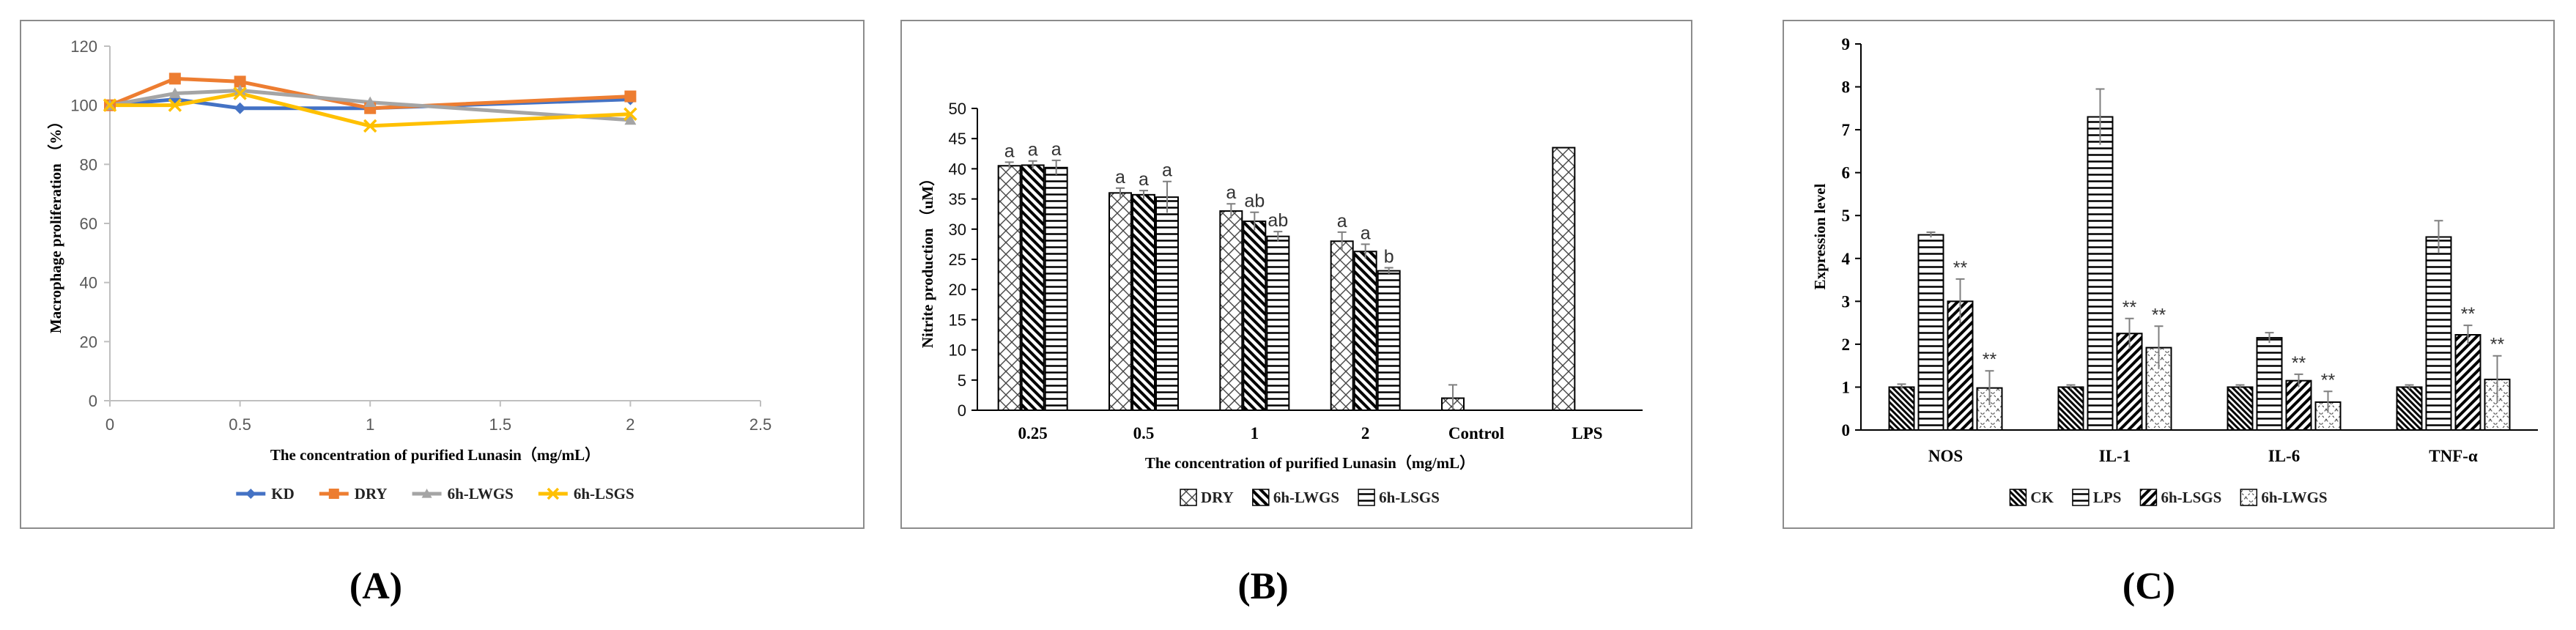  Describe the element at coordinates (957, 169) in the screenshot. I see `y-tick-label: 40` at that location.